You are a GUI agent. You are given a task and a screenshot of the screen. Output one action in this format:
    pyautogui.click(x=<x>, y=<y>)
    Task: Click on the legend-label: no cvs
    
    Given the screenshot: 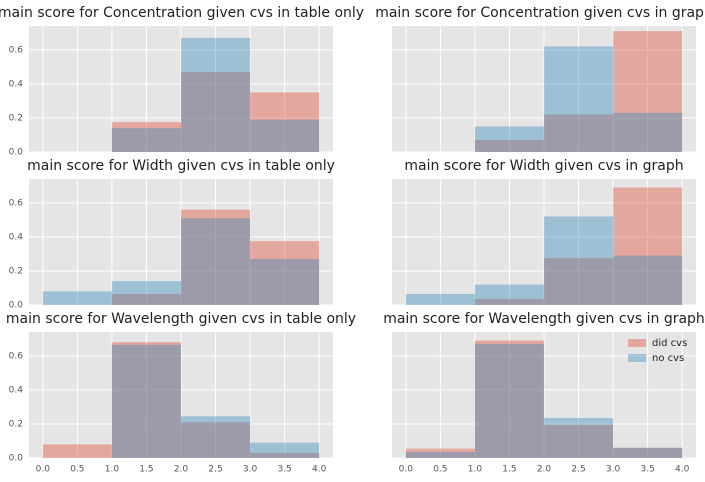 What is the action you would take?
    pyautogui.click(x=668, y=358)
    